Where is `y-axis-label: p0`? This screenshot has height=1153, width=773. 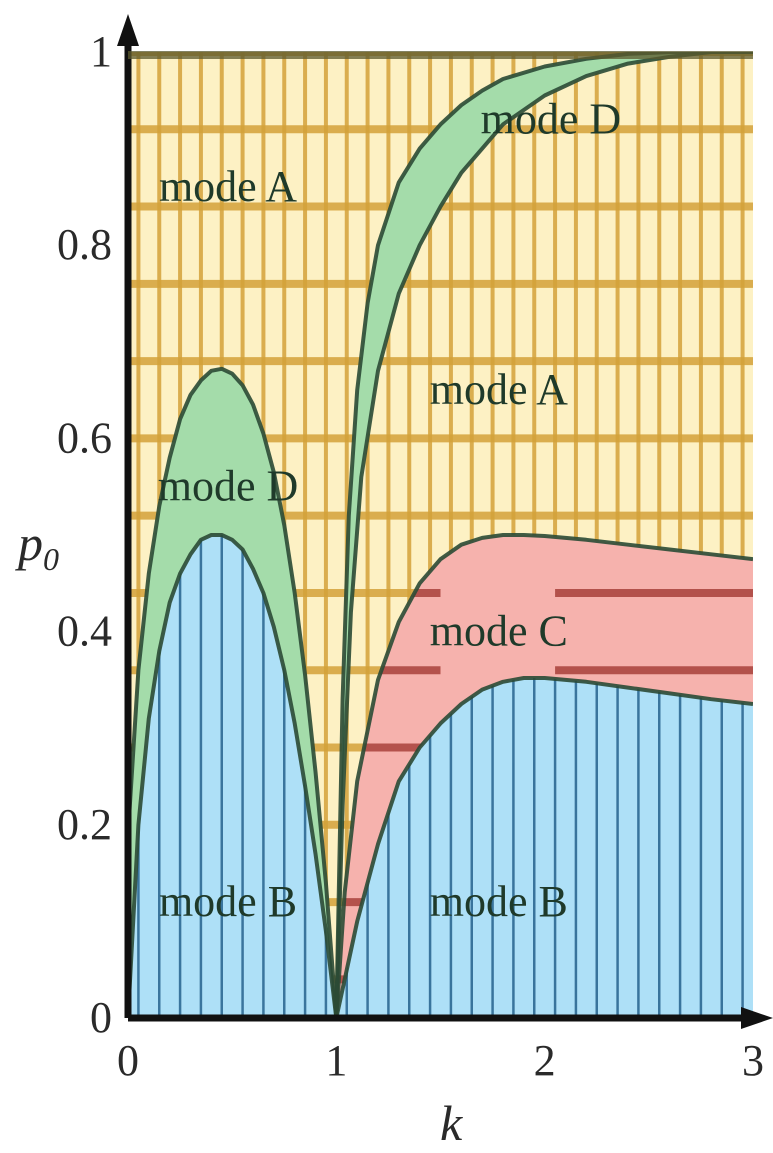
y-axis-label: p0 is located at coordinates (37, 546).